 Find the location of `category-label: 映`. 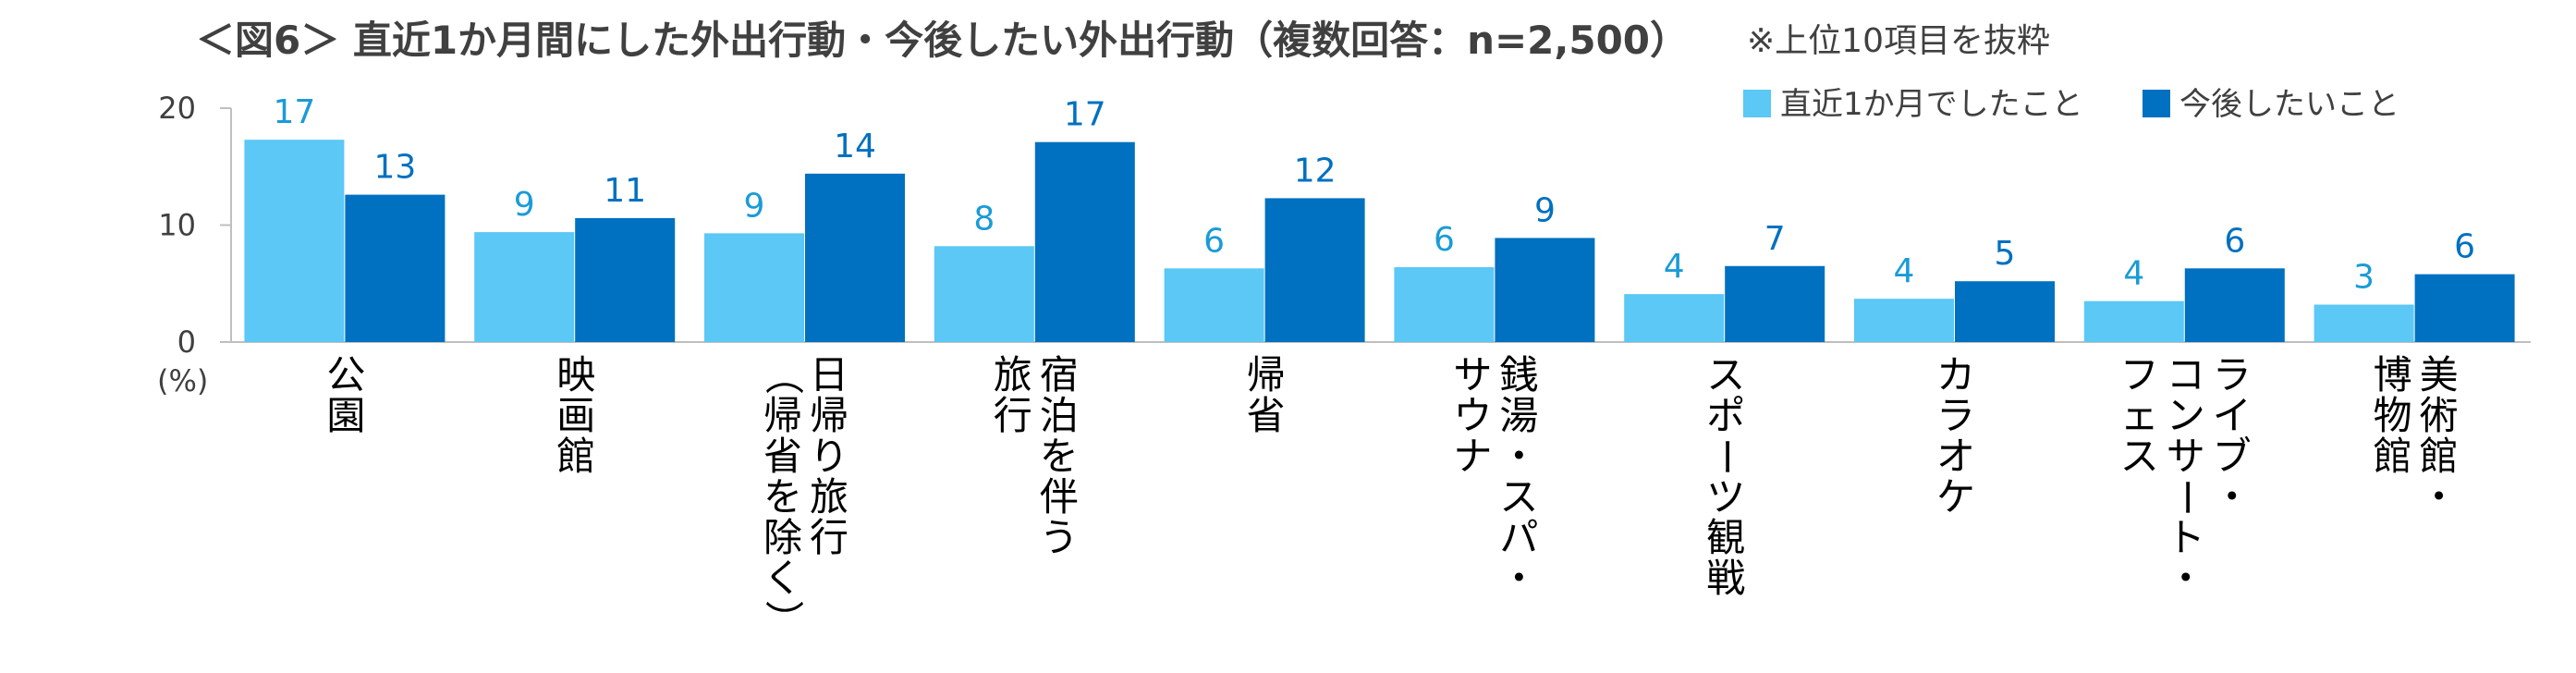

category-label: 映 is located at coordinates (575, 375).